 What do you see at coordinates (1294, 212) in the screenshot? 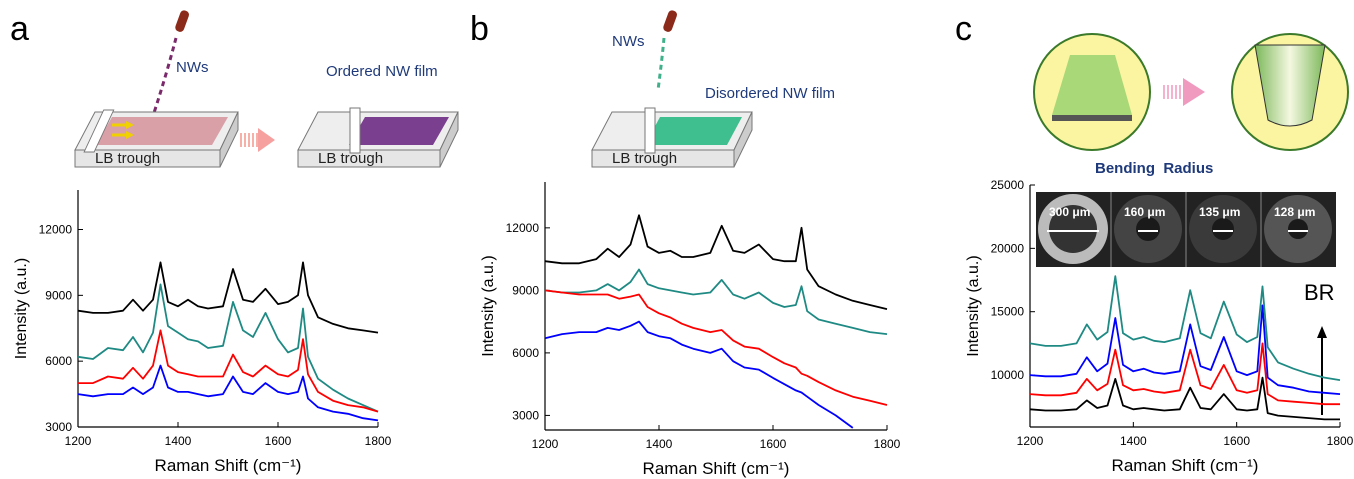
I see `annotation: 128 μm` at bounding box center [1294, 212].